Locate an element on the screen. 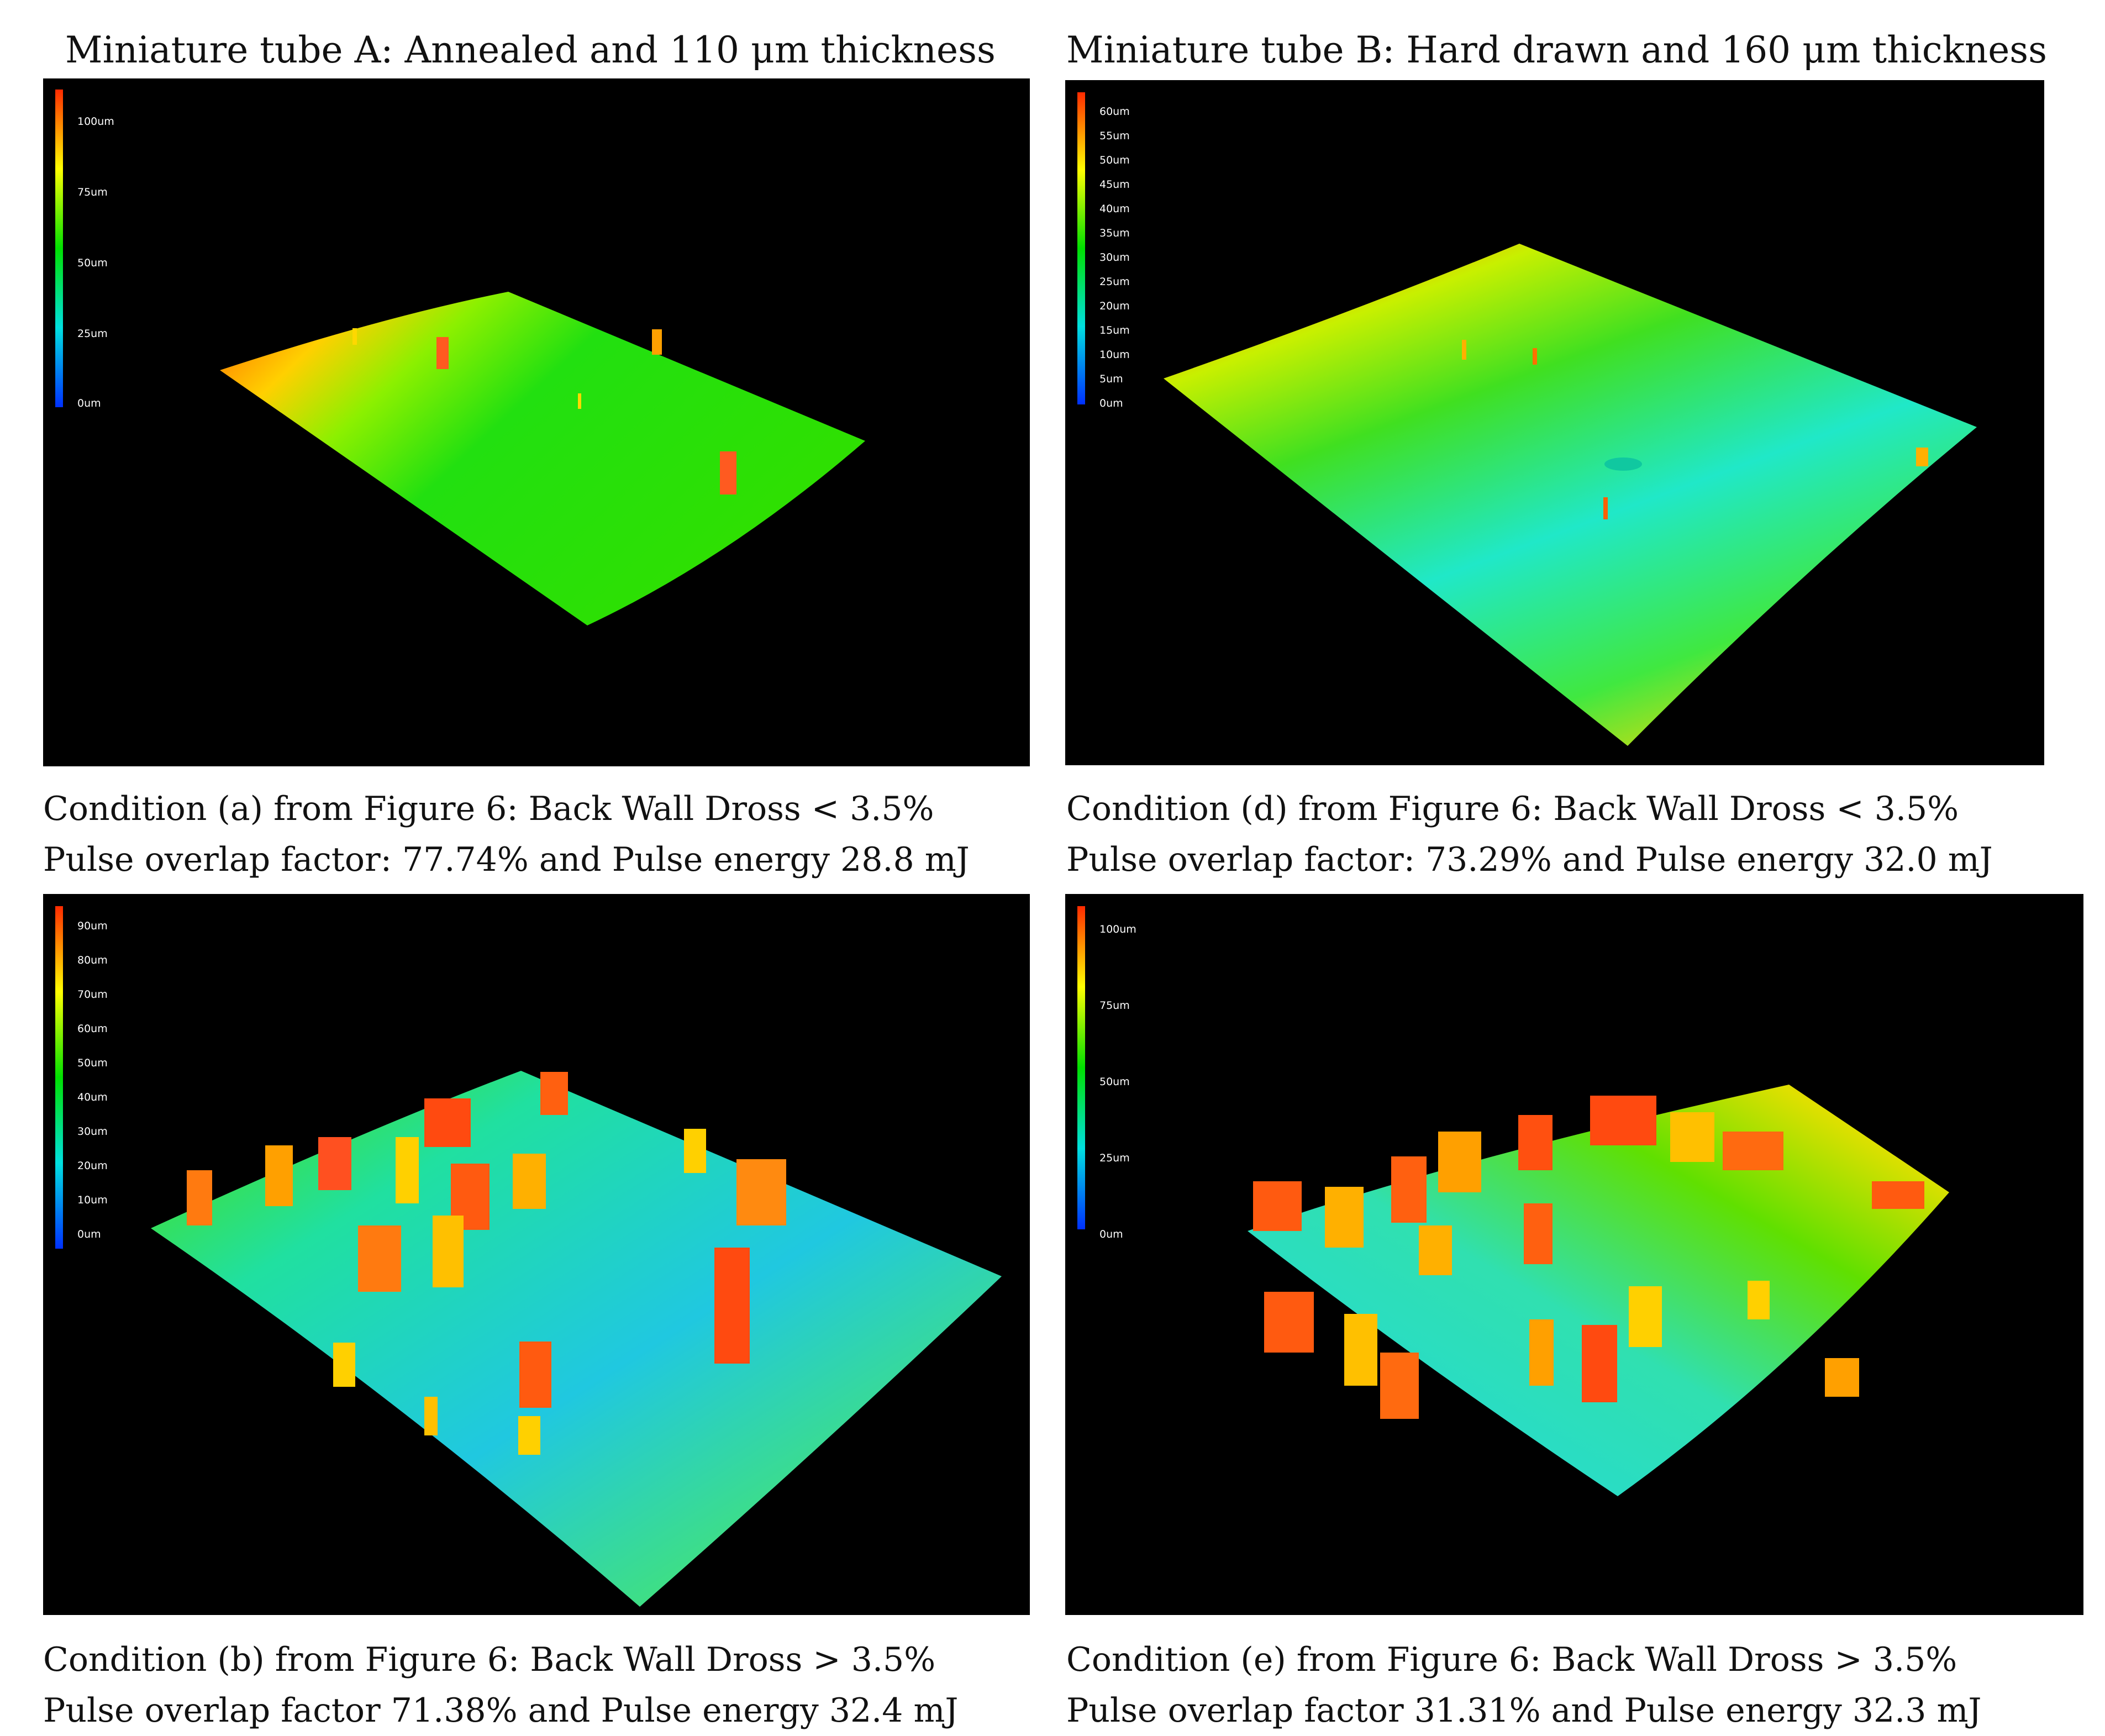  legend-tick: 80um is located at coordinates (93, 960).